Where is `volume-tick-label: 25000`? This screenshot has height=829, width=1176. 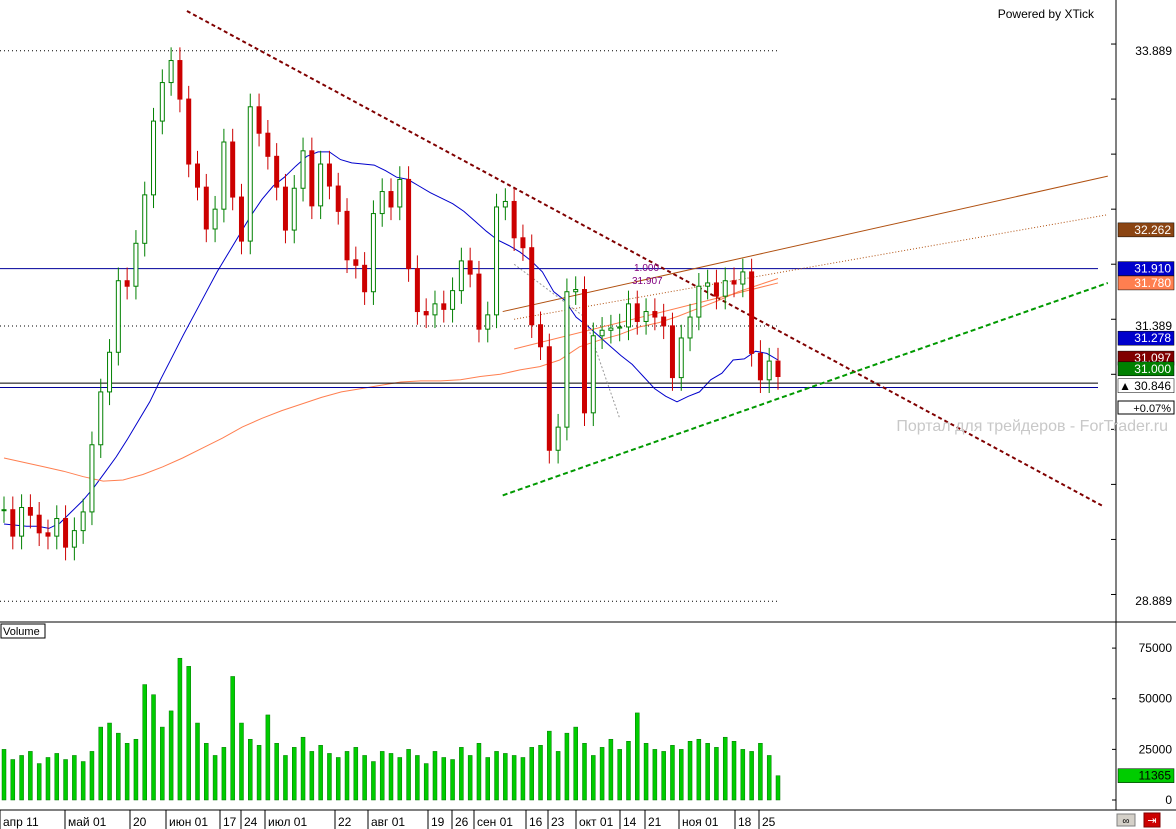 volume-tick-label: 25000 is located at coordinates (1156, 749).